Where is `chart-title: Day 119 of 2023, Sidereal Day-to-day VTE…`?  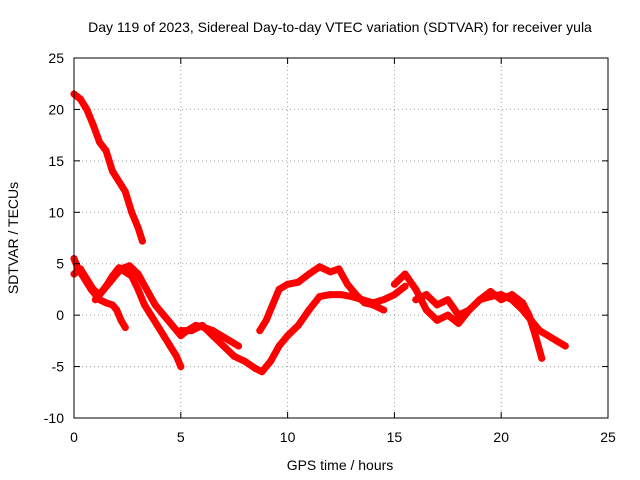 chart-title: Day 119 of 2023, Sidereal Day-to-day VTE… is located at coordinates (340, 27).